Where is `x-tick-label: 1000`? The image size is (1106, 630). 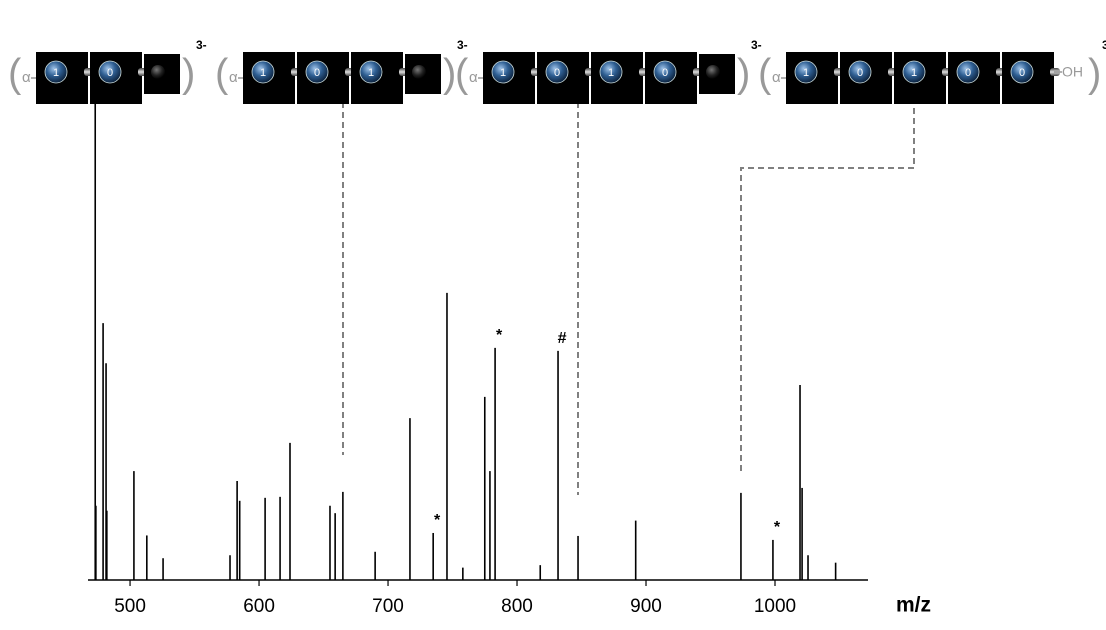
x-tick-label: 1000 is located at coordinates (775, 606).